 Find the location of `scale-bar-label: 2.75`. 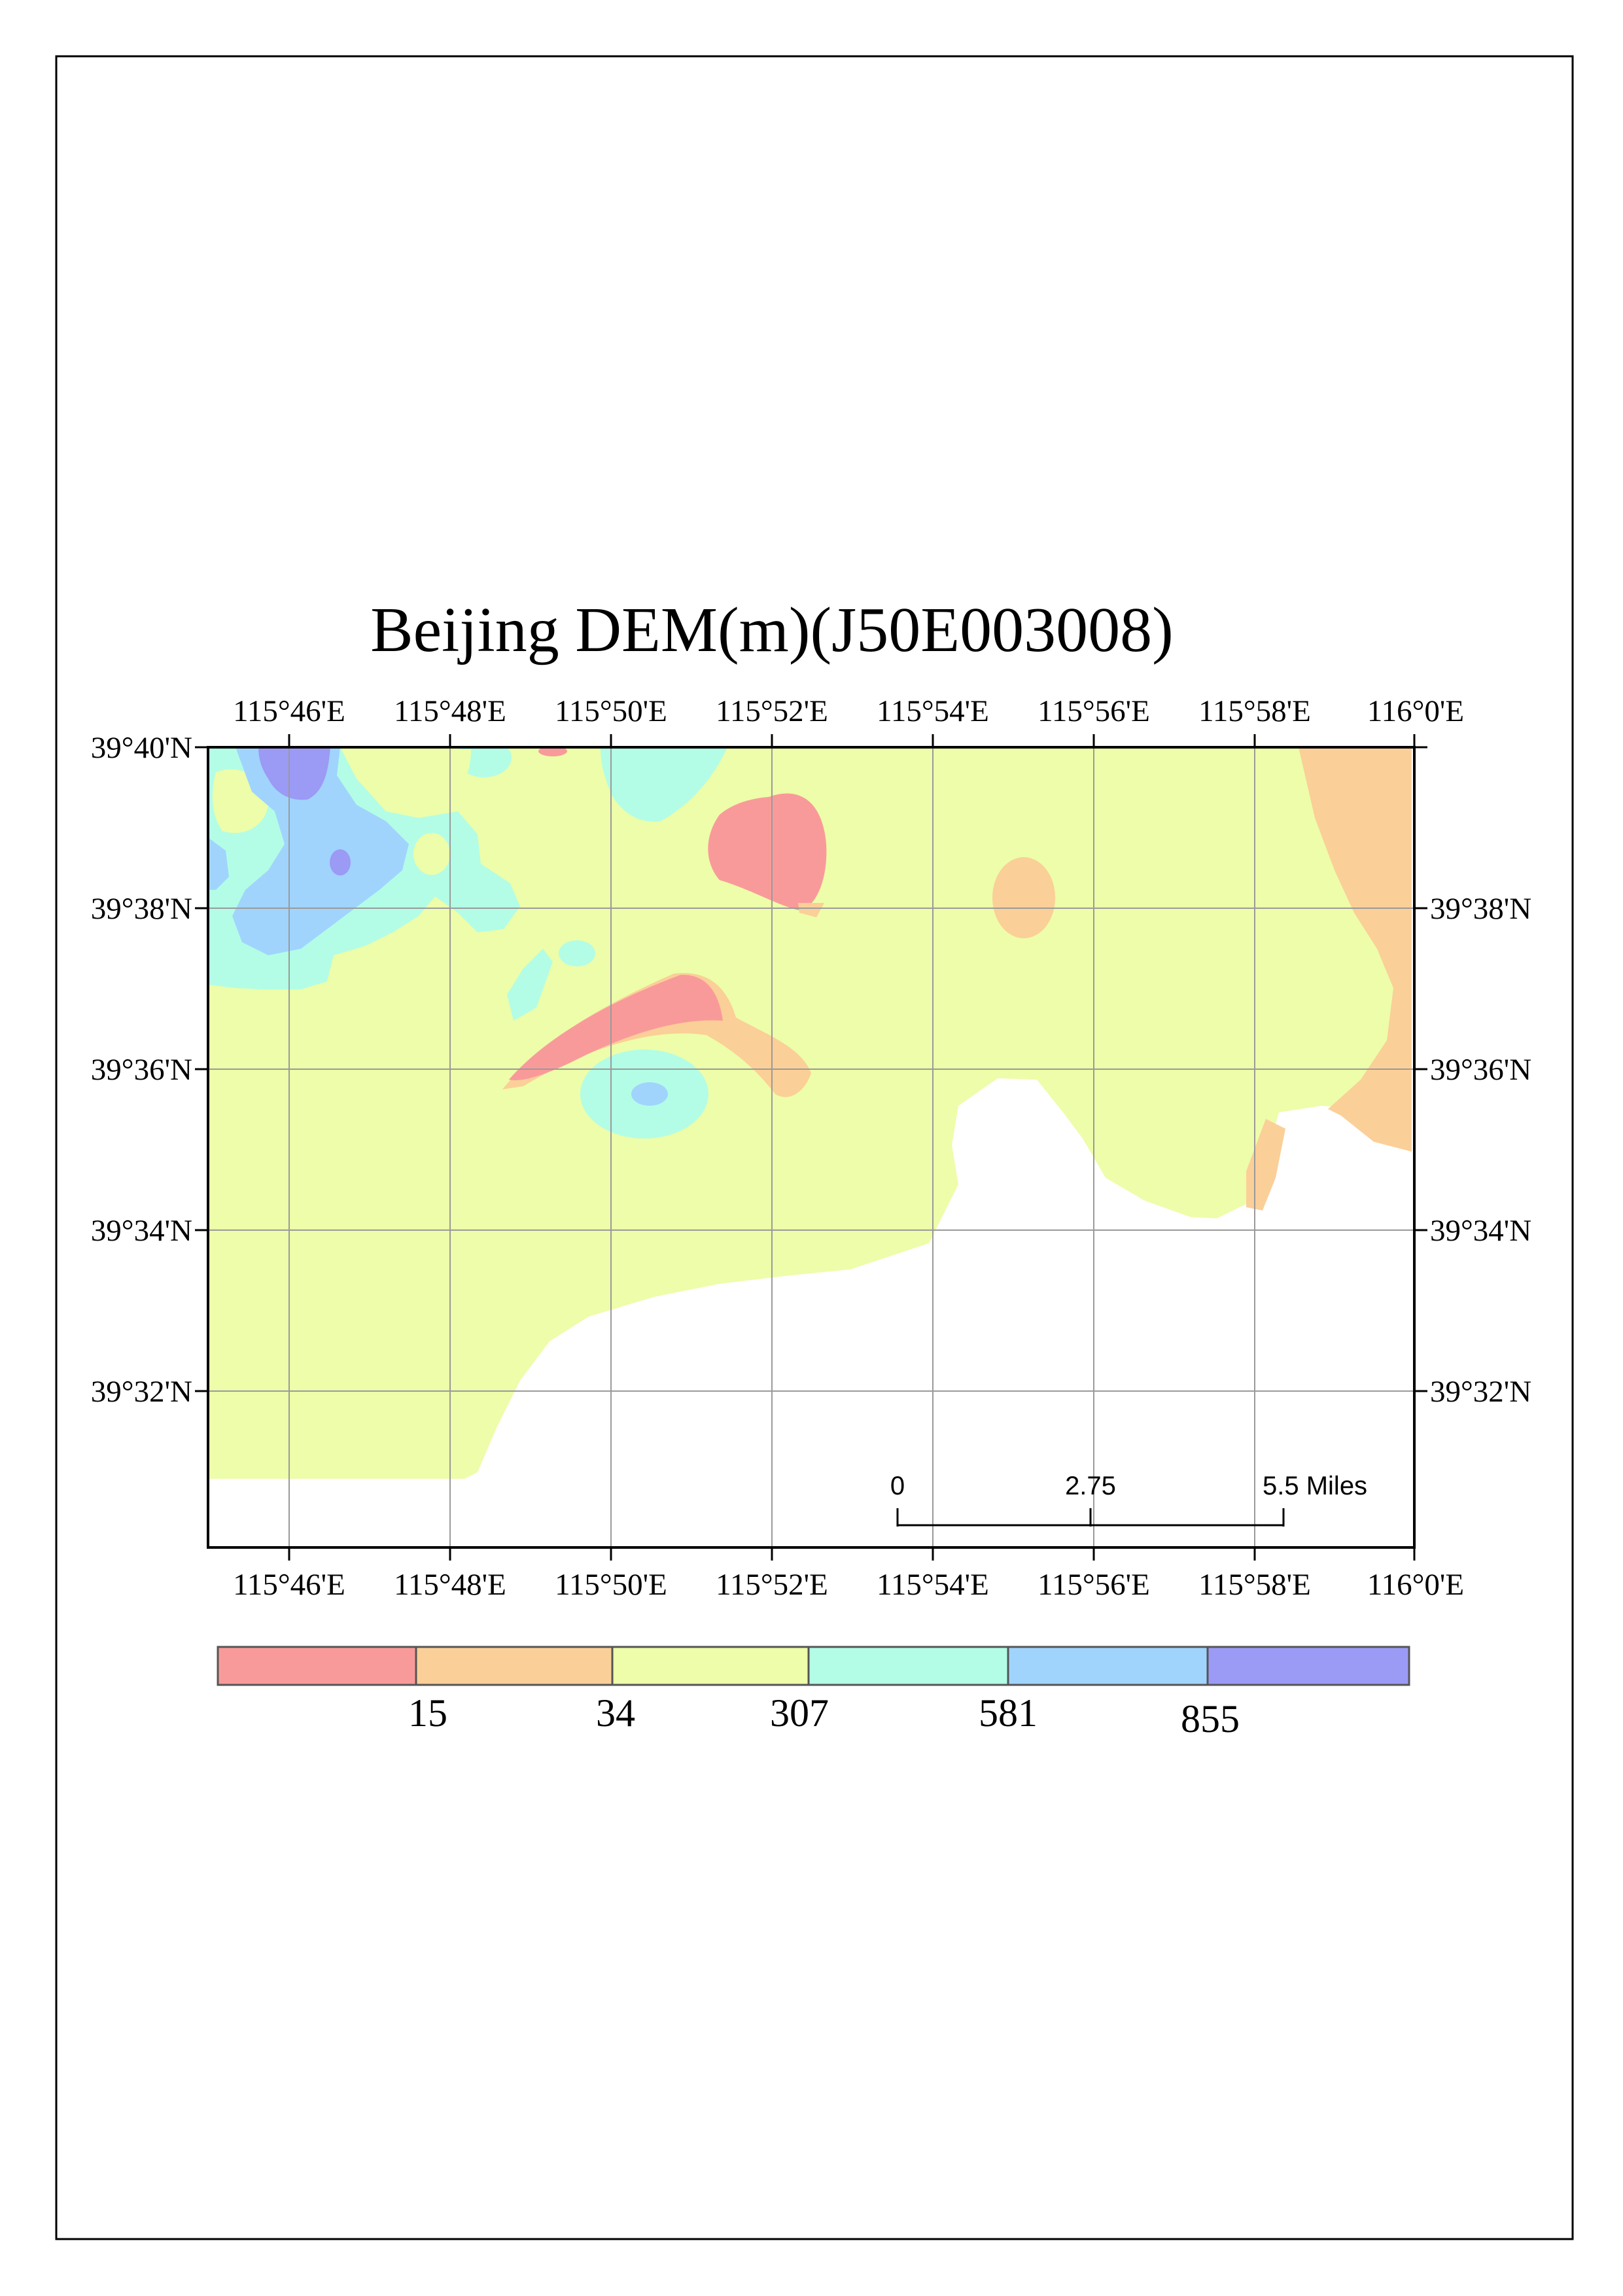

scale-bar-label: 2.75 is located at coordinates (1091, 1486).